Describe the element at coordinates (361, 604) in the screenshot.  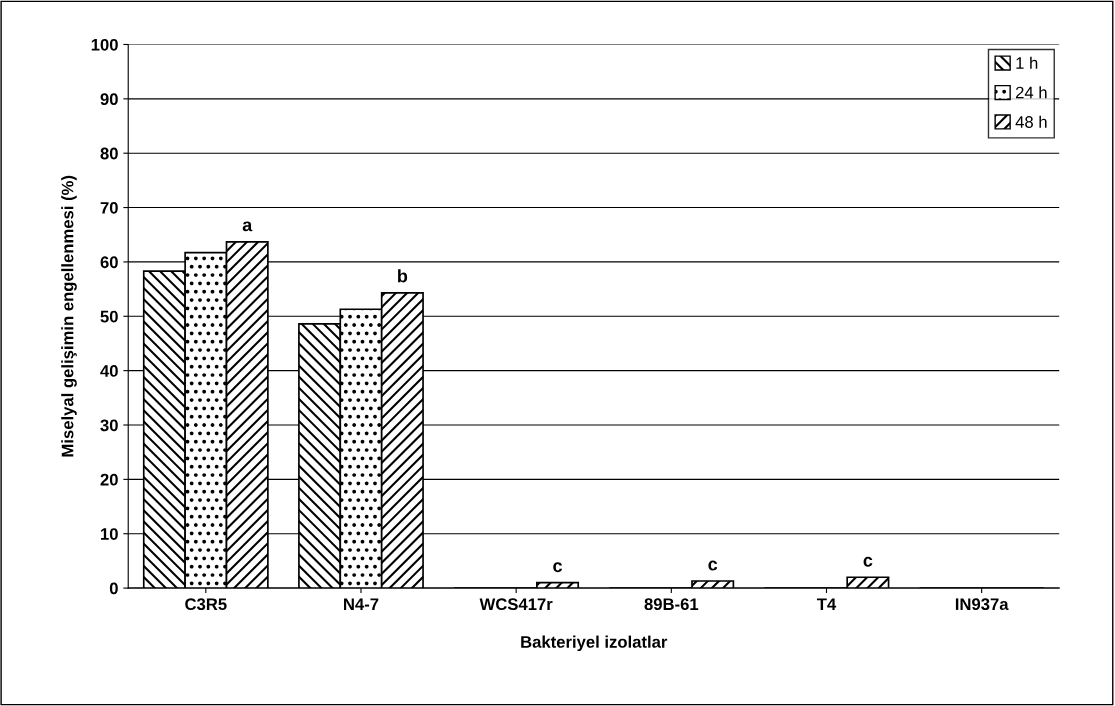
I see `x-tick-label: N4-7` at that location.